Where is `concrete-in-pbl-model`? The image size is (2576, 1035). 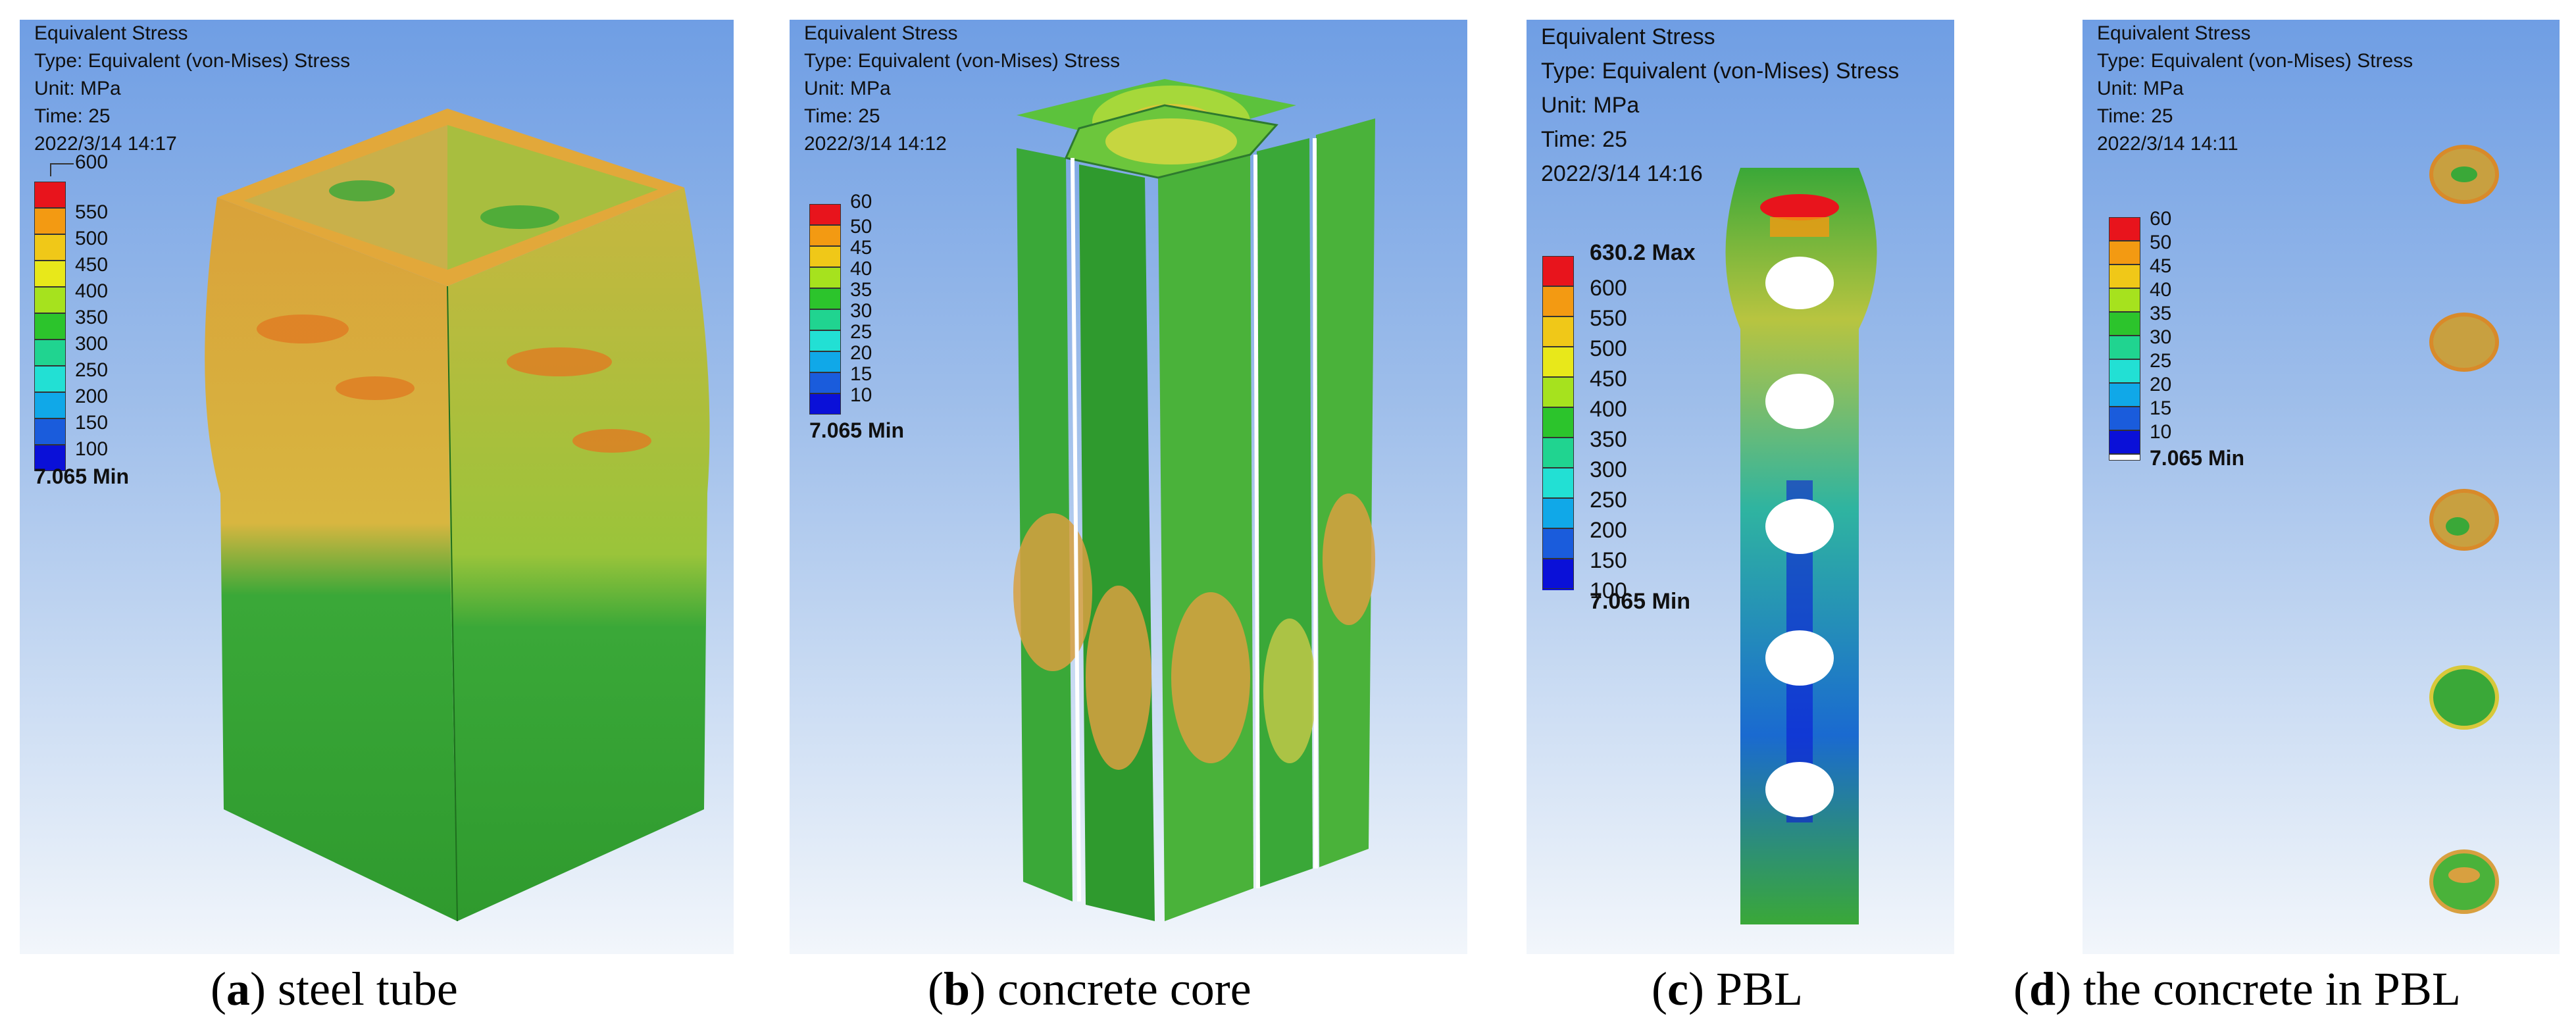 concrete-in-pbl-model is located at coordinates (2464, 529).